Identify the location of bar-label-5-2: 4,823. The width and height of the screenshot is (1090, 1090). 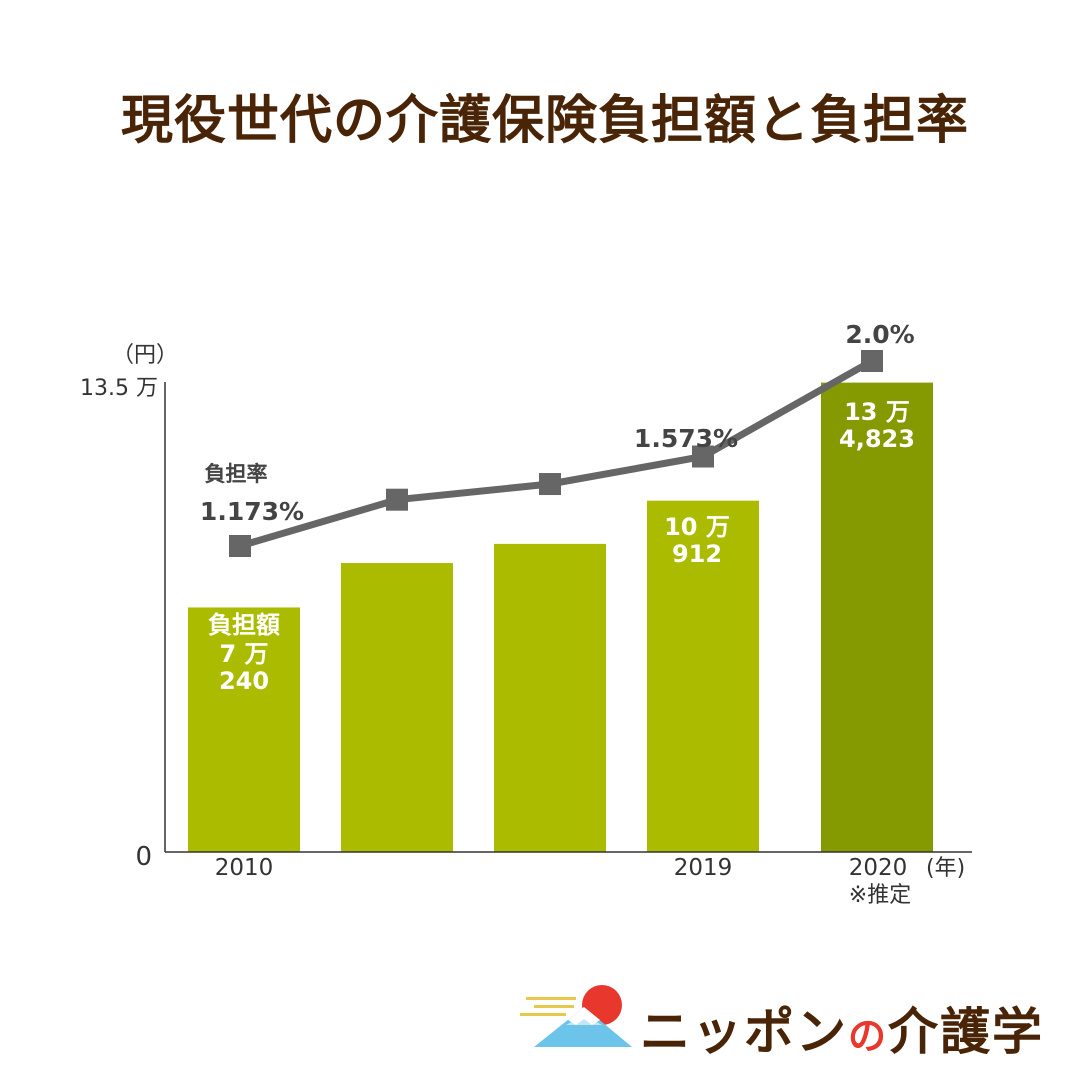
(877, 439).